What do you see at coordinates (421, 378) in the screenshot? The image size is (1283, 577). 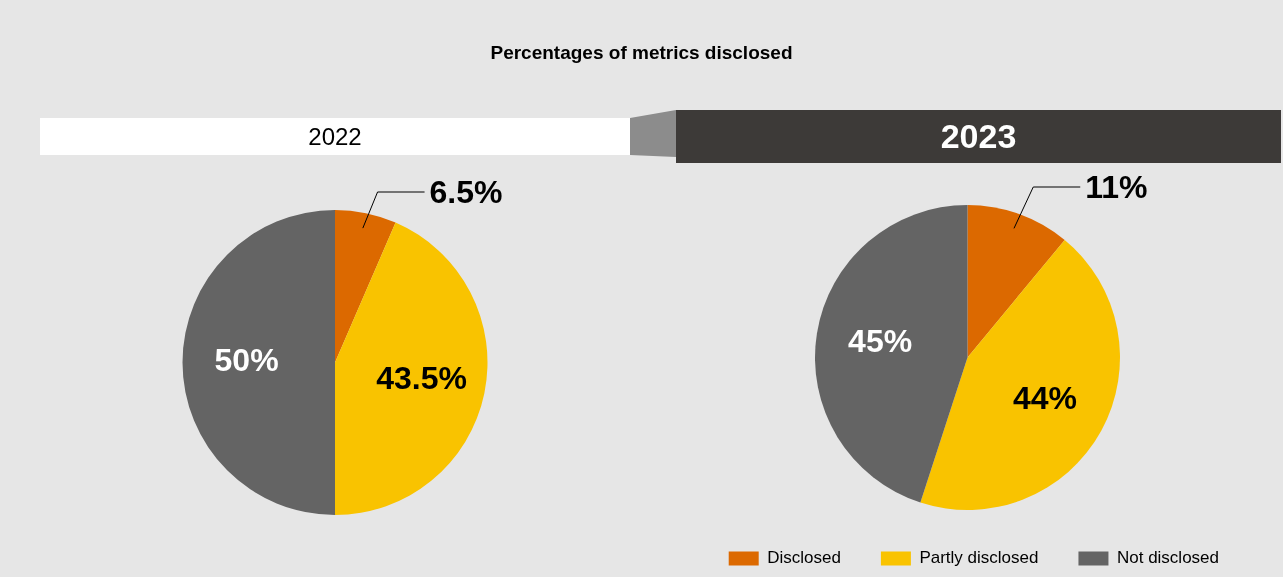 I see `data-label: 43.5%` at bounding box center [421, 378].